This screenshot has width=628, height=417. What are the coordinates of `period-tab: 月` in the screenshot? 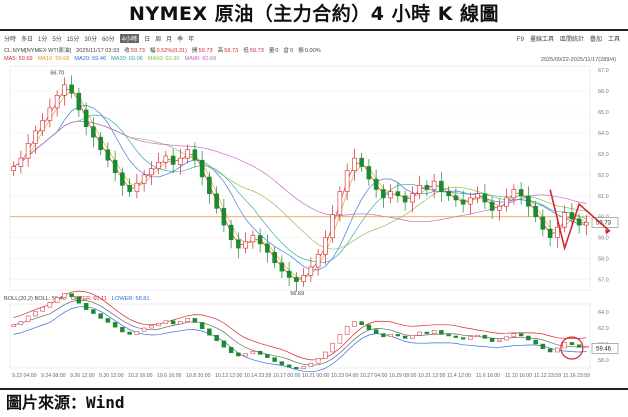 It's located at (169, 40).